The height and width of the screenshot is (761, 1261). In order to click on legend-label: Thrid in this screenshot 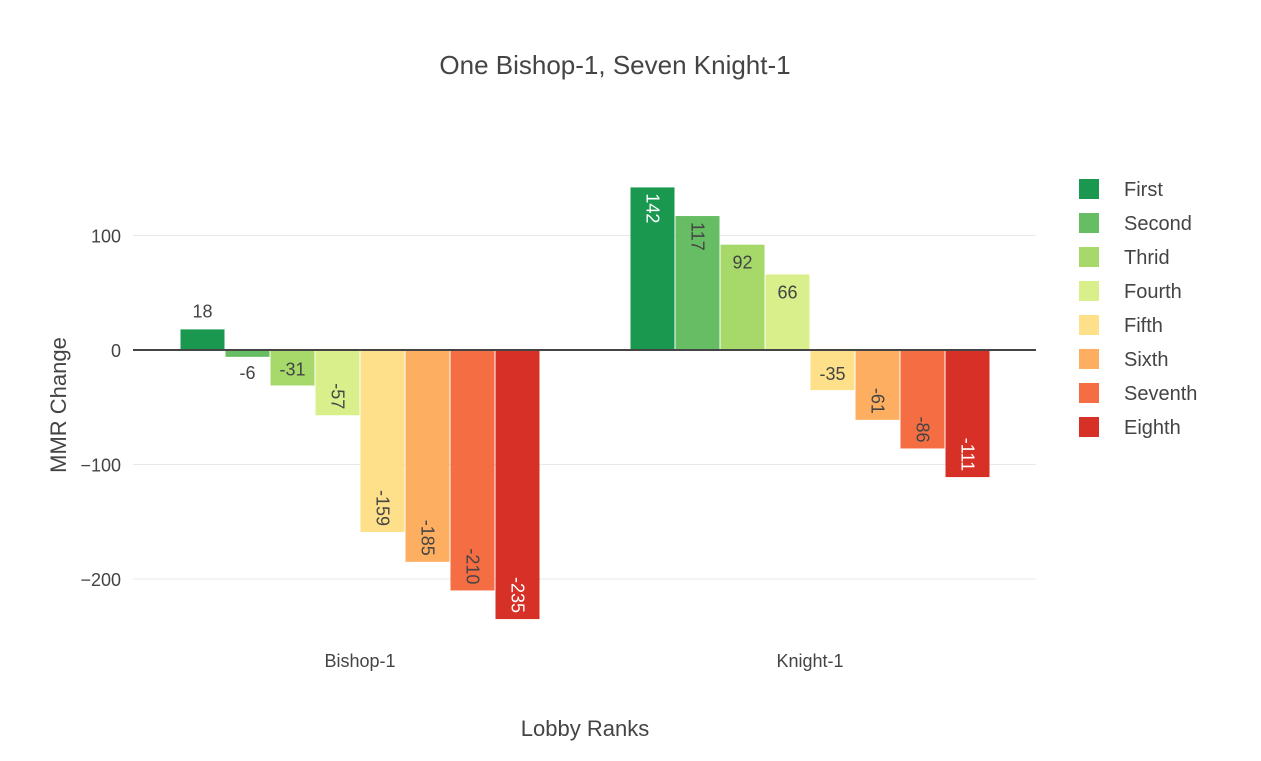, I will do `click(1147, 258)`.